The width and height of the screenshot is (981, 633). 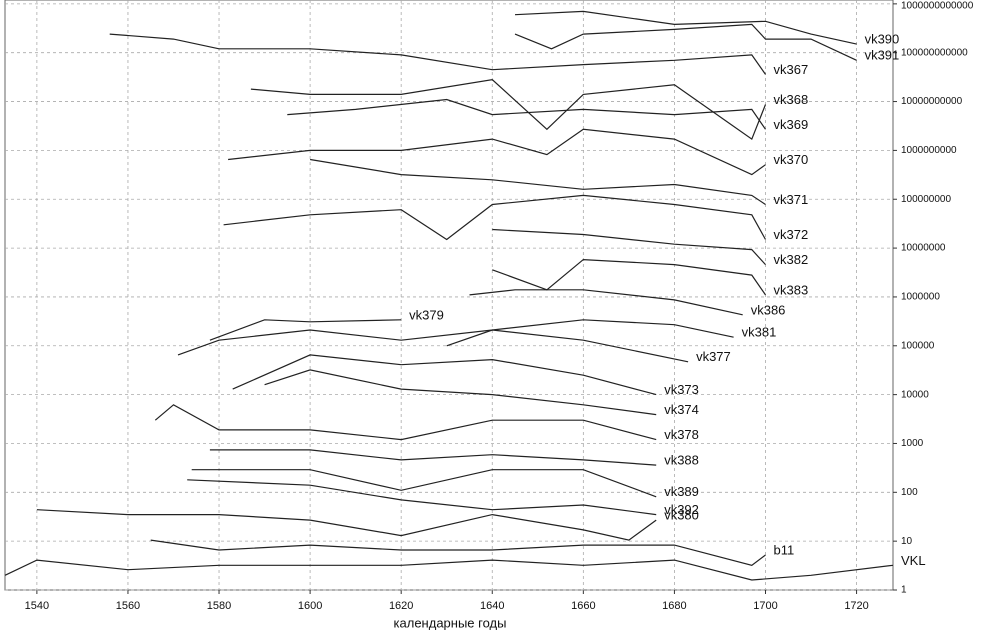 I want to click on series-label: vk390, so click(x=882, y=39).